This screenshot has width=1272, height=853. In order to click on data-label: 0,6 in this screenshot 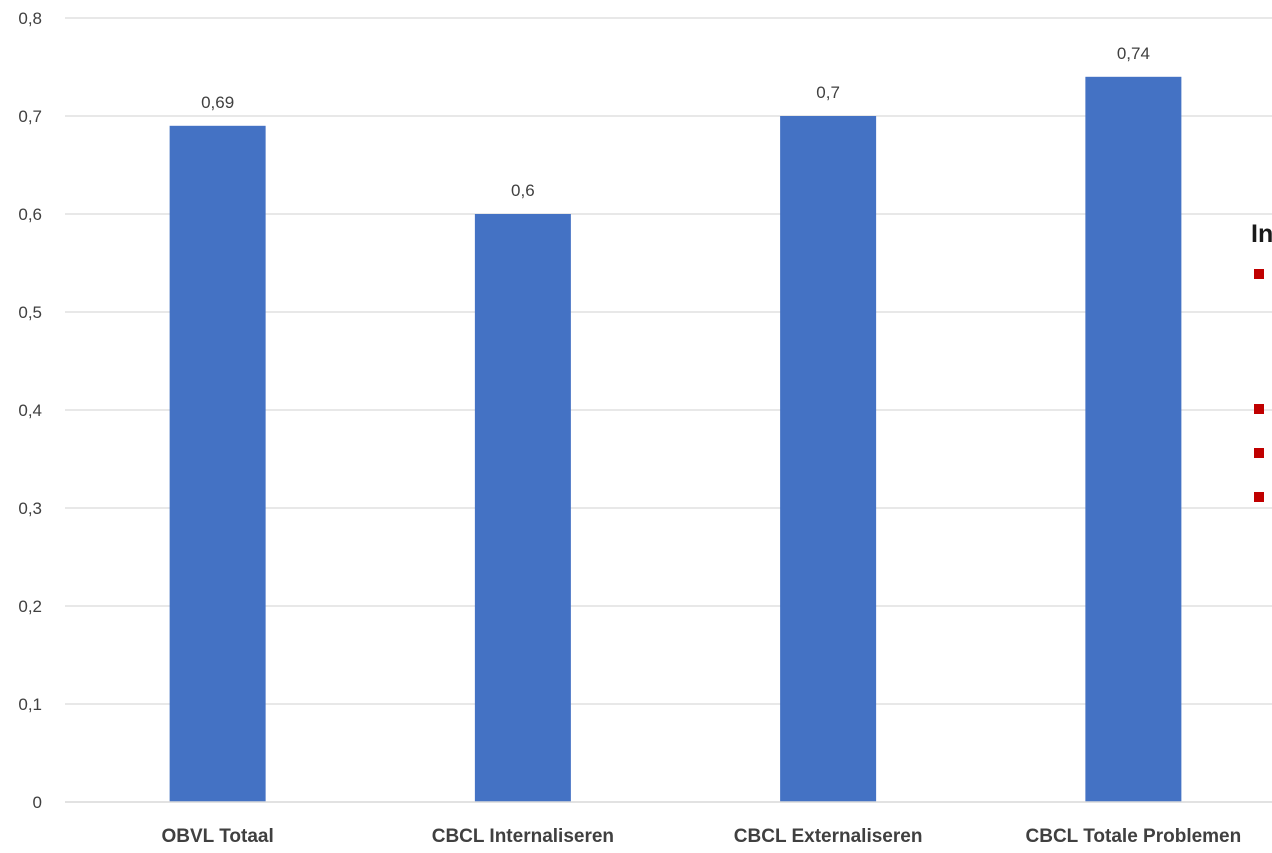, I will do `click(523, 190)`.